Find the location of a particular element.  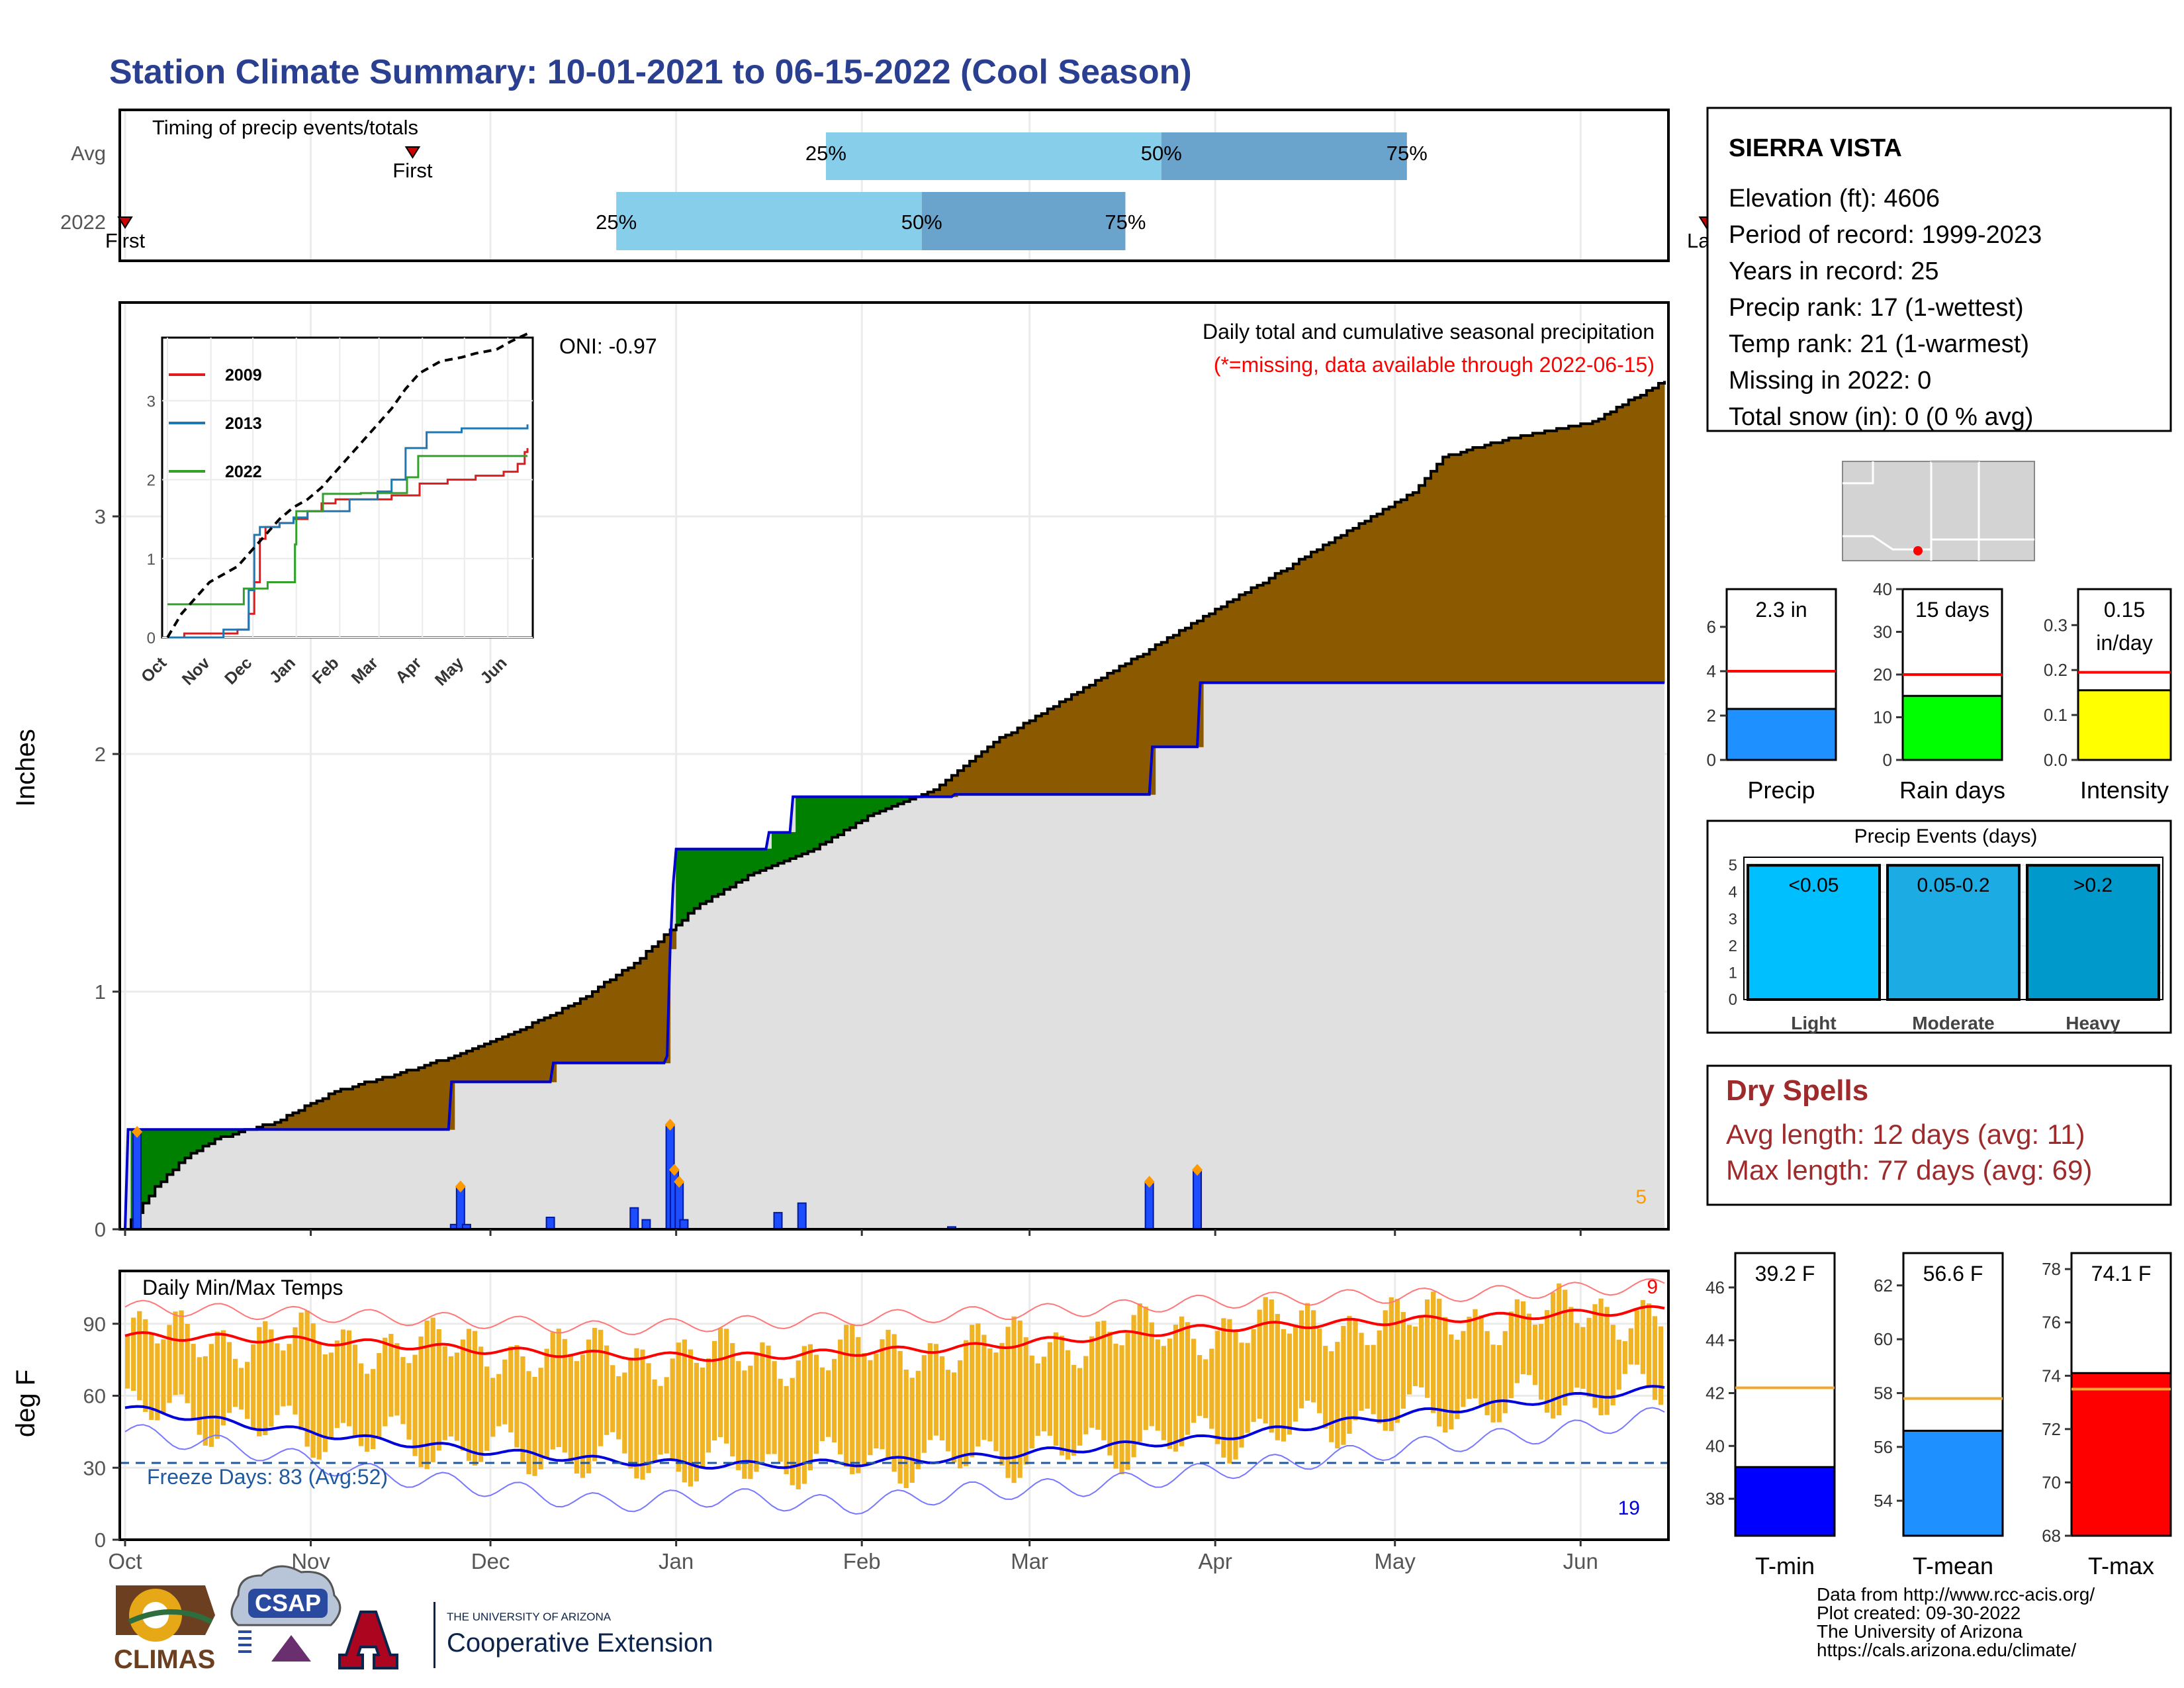

inset-legend-label: 2009 is located at coordinates (244, 375).